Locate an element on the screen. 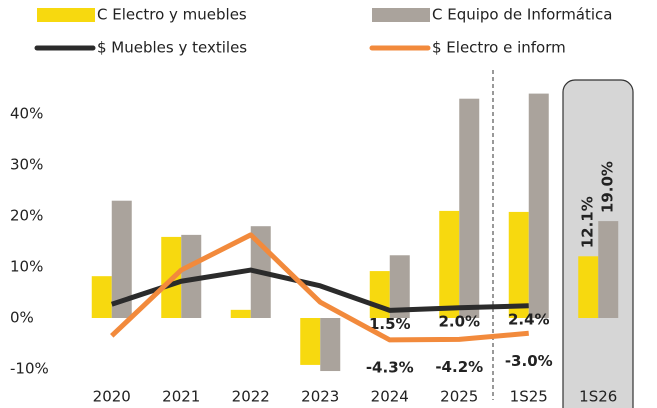 Image resolution: width=657 pixels, height=408 pixels. x-tick-label: 2023 is located at coordinates (320, 397).